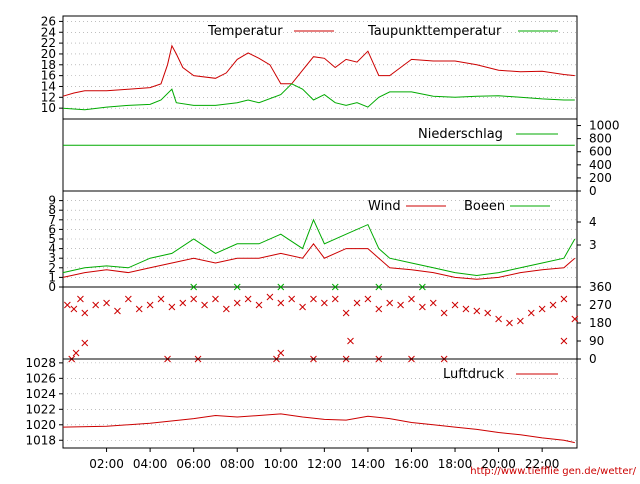 The height and width of the screenshot is (484, 640). Describe the element at coordinates (52, 258) in the screenshot. I see `y-tick-label-left-wind: 3` at that location.